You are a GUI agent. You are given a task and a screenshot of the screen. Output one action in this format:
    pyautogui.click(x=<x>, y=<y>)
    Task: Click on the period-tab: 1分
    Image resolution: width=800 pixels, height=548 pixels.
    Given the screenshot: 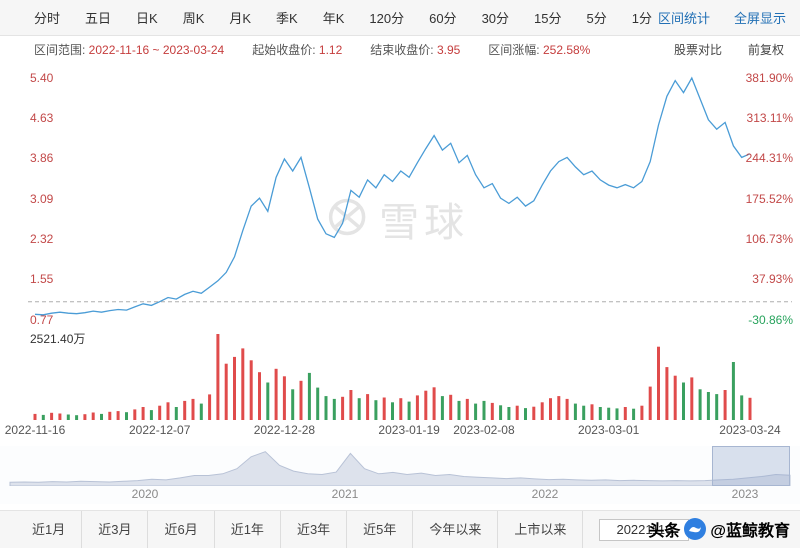 What is the action you would take?
    pyautogui.click(x=641, y=18)
    